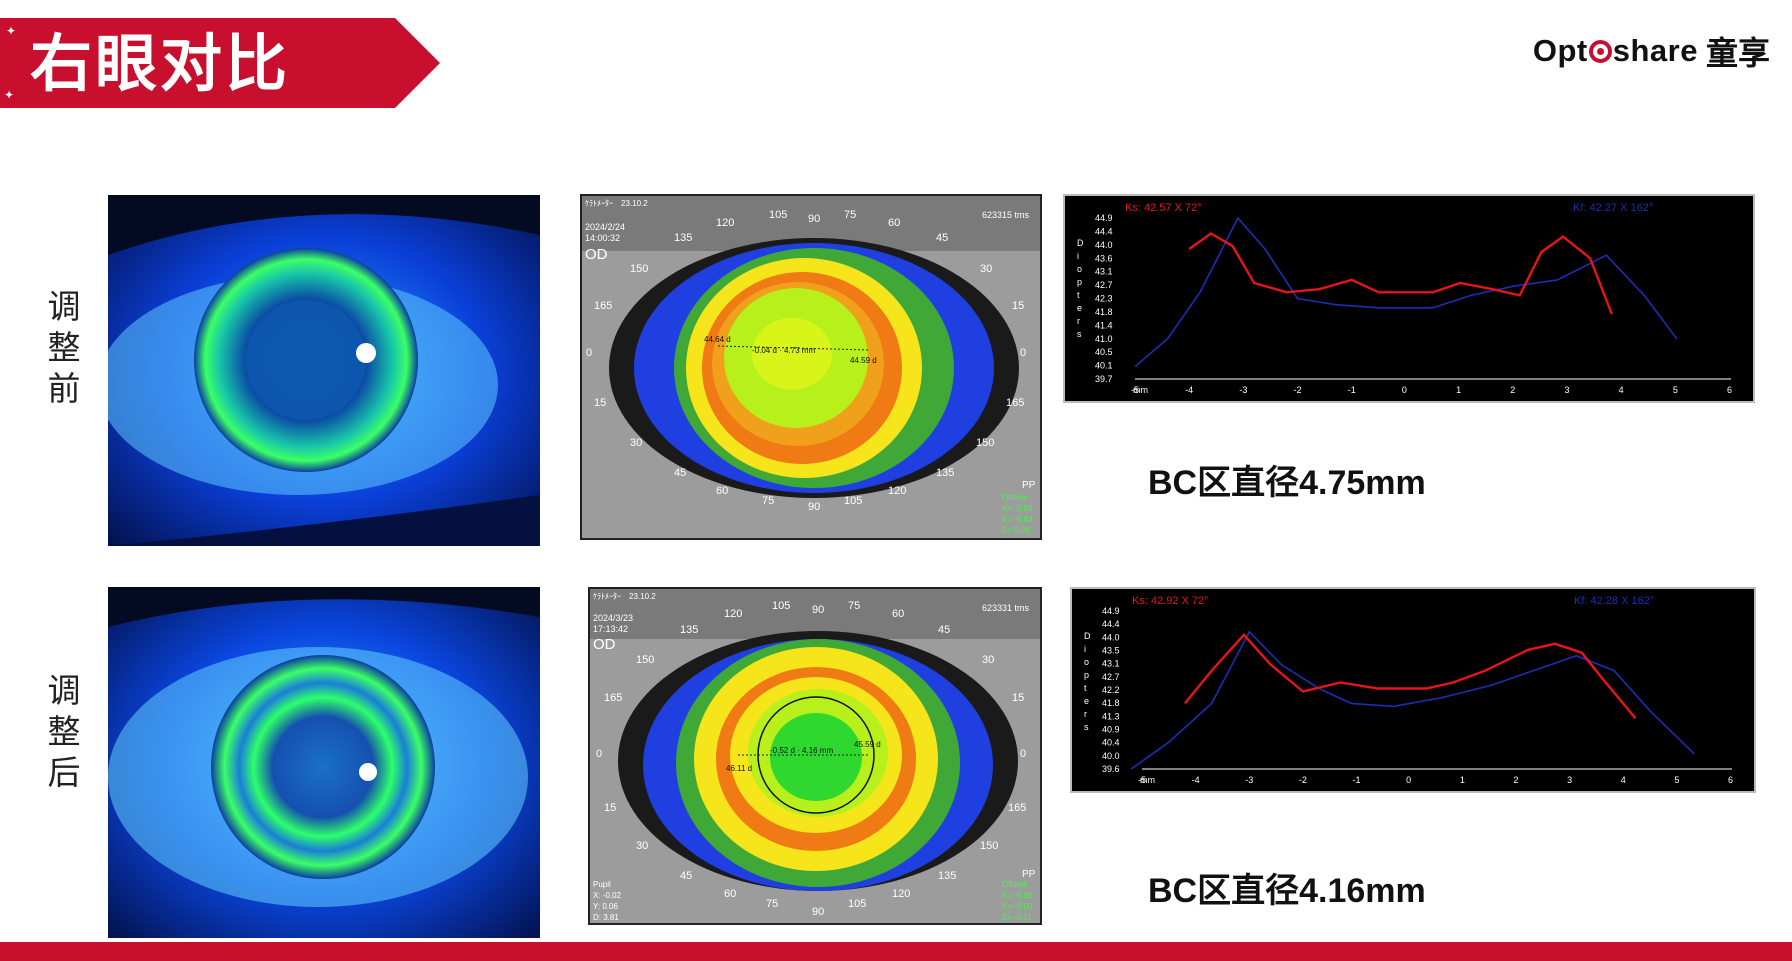 This screenshot has height=961, width=1792. I want to click on y-tick-label: 39.7, so click(1104, 379).